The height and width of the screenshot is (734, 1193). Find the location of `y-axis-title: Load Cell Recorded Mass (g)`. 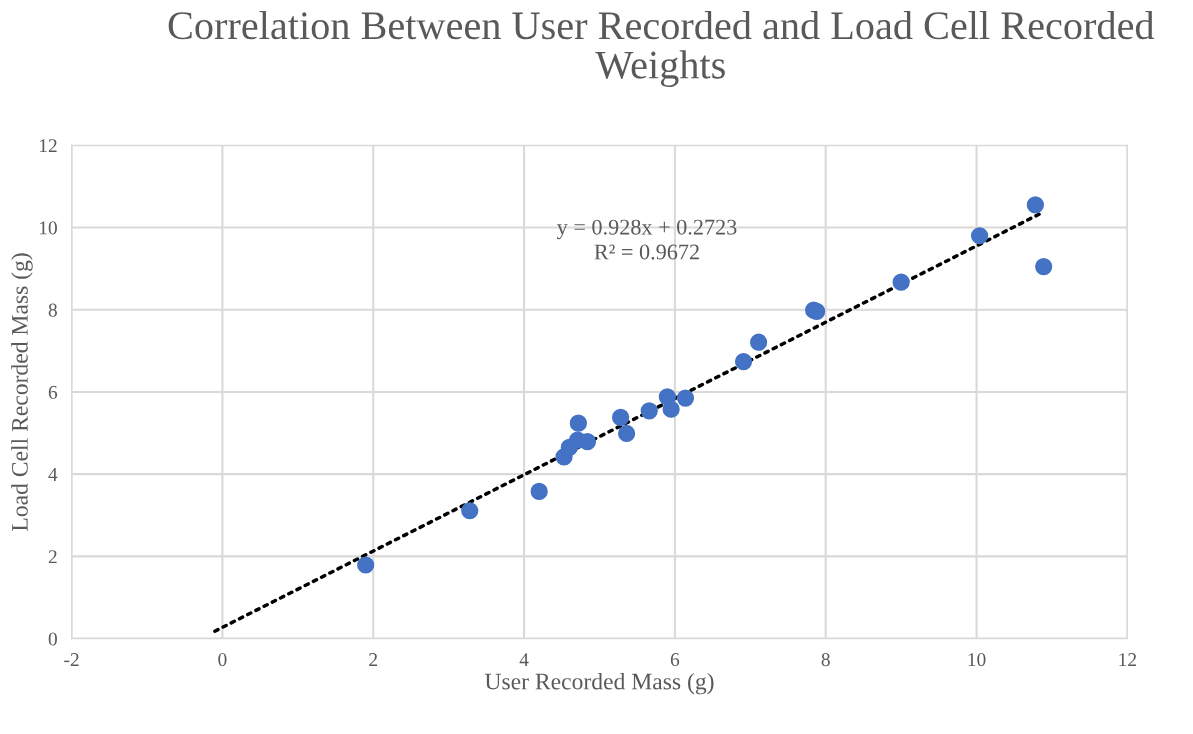

y-axis-title: Load Cell Recorded Mass (g) is located at coordinates (22, 392).